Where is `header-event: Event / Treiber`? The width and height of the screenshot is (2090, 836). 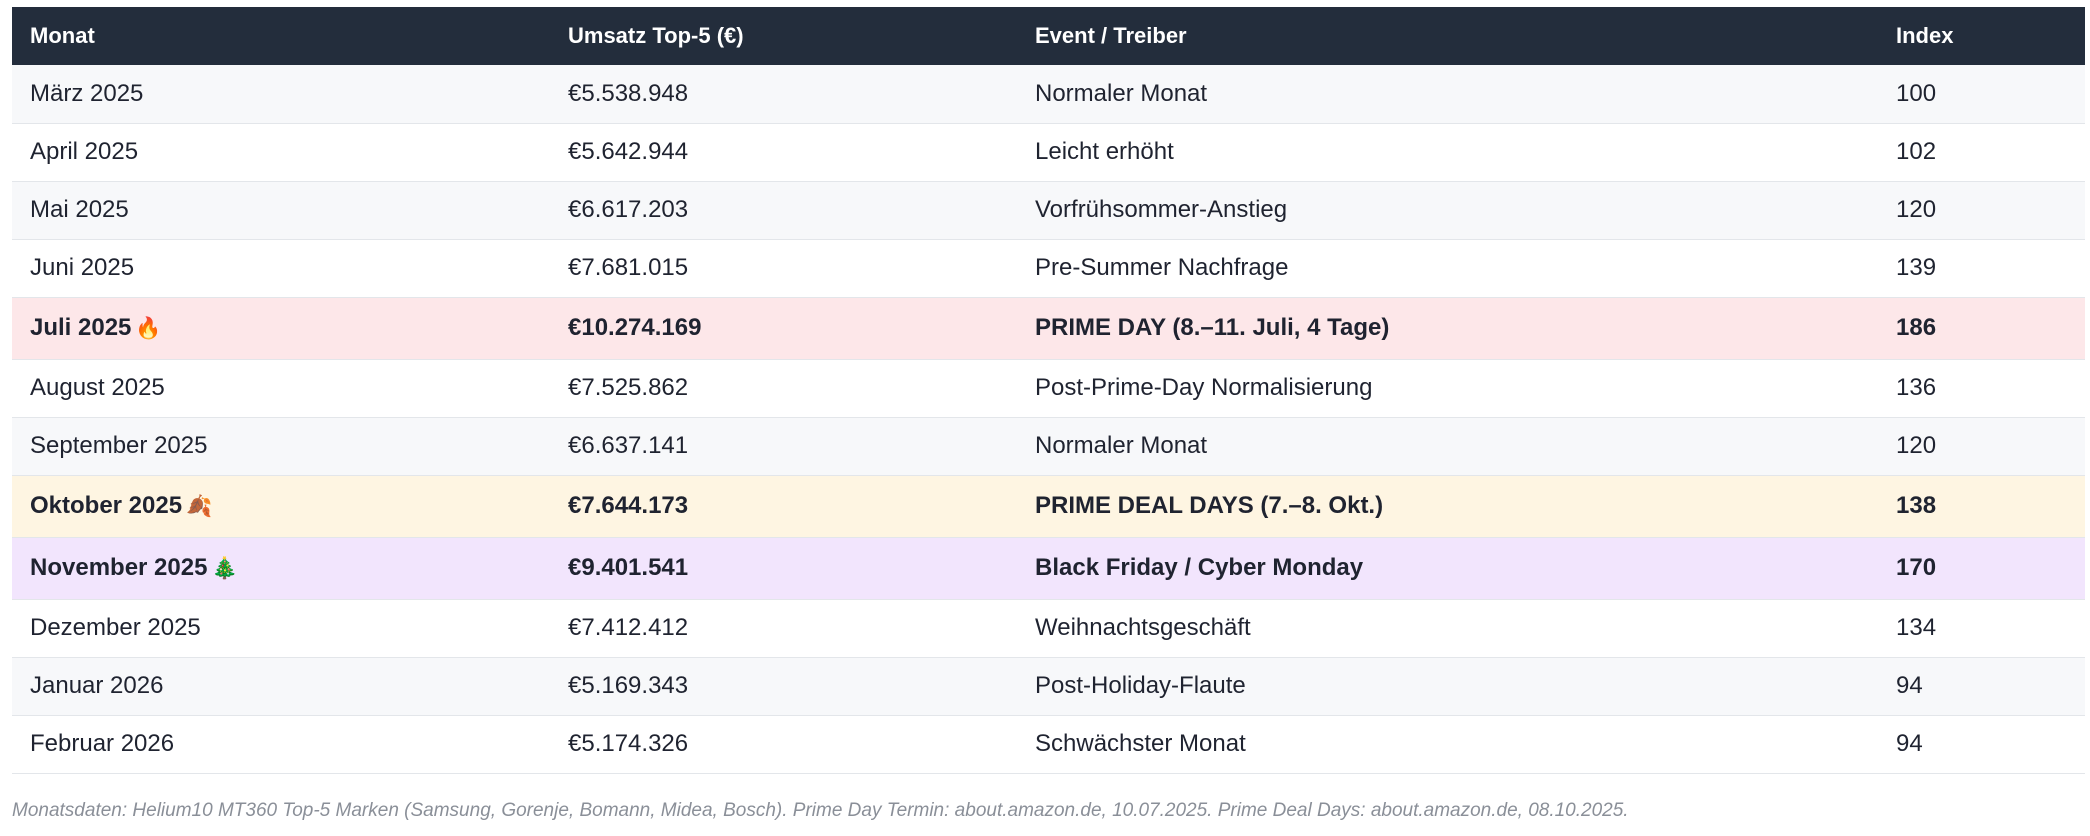 header-event: Event / Treiber is located at coordinates (1111, 35).